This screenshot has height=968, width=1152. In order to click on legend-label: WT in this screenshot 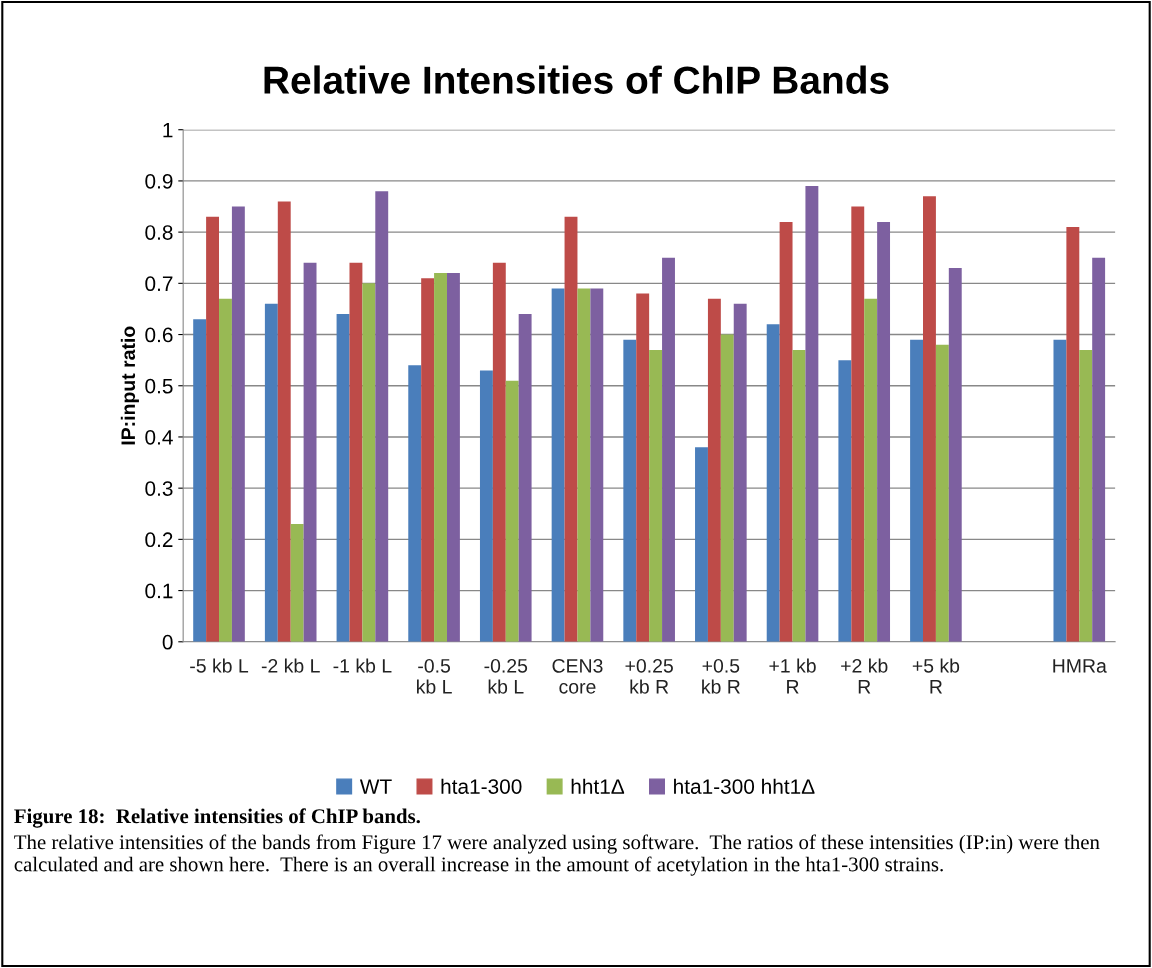, I will do `click(375, 786)`.